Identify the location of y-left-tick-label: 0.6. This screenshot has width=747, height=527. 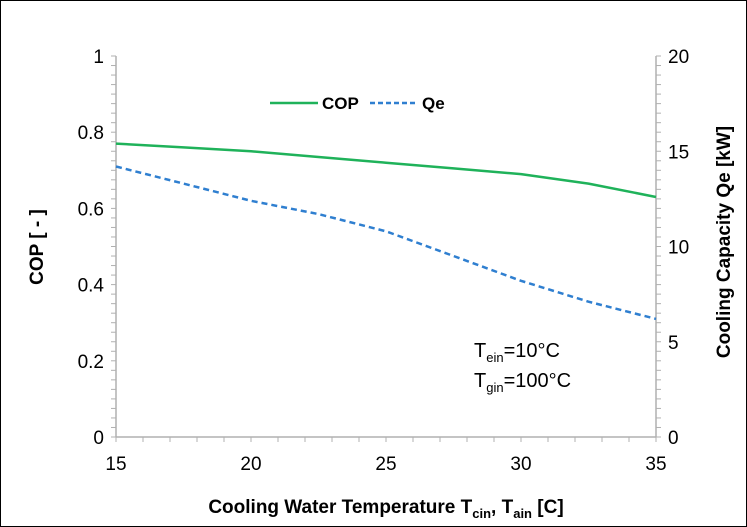
(91, 209).